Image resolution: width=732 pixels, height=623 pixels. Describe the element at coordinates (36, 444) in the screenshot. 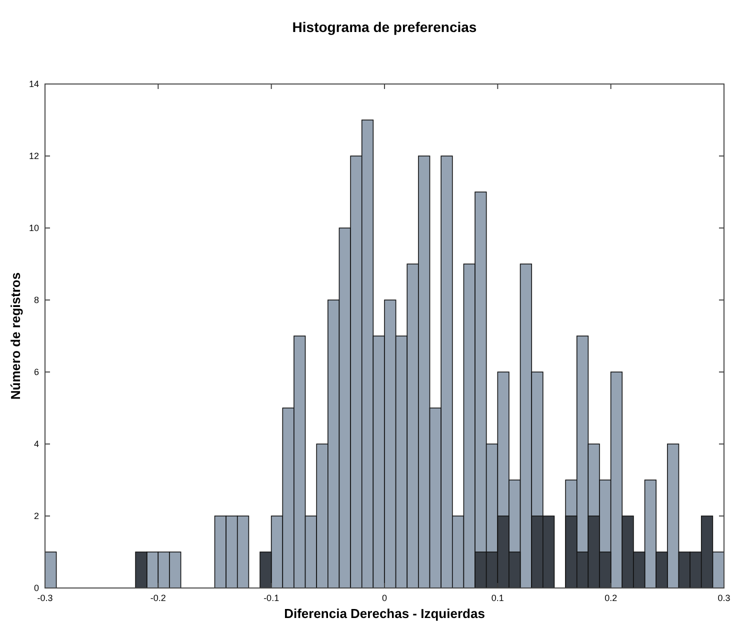

I see `y-tick-label: 4` at that location.